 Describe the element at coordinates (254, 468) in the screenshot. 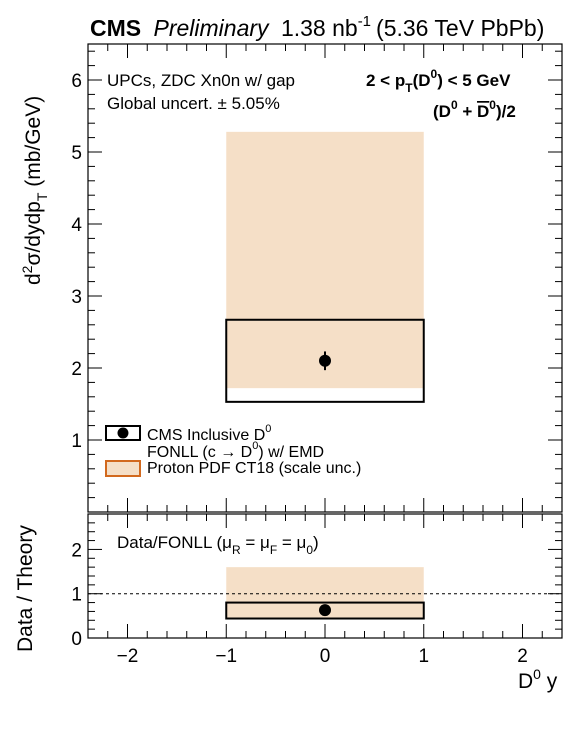

I see `legend-label-ct18: Proton PDF CT18 (scale unc.)` at that location.